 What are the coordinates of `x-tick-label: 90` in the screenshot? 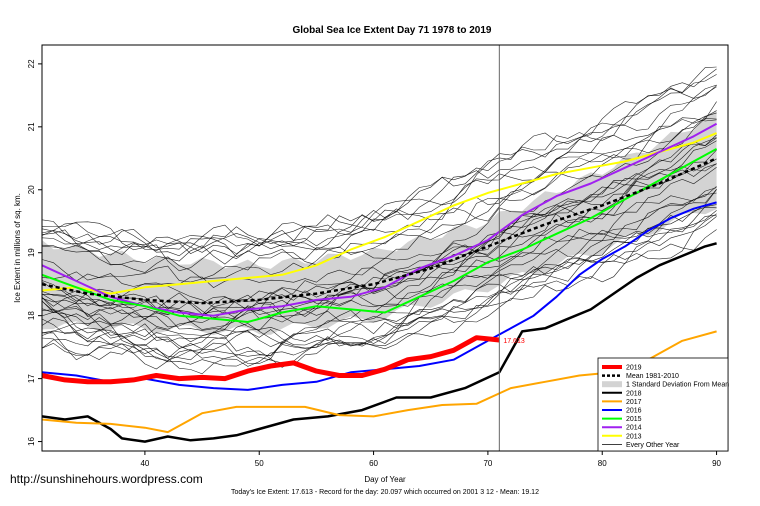 It's located at (716, 463).